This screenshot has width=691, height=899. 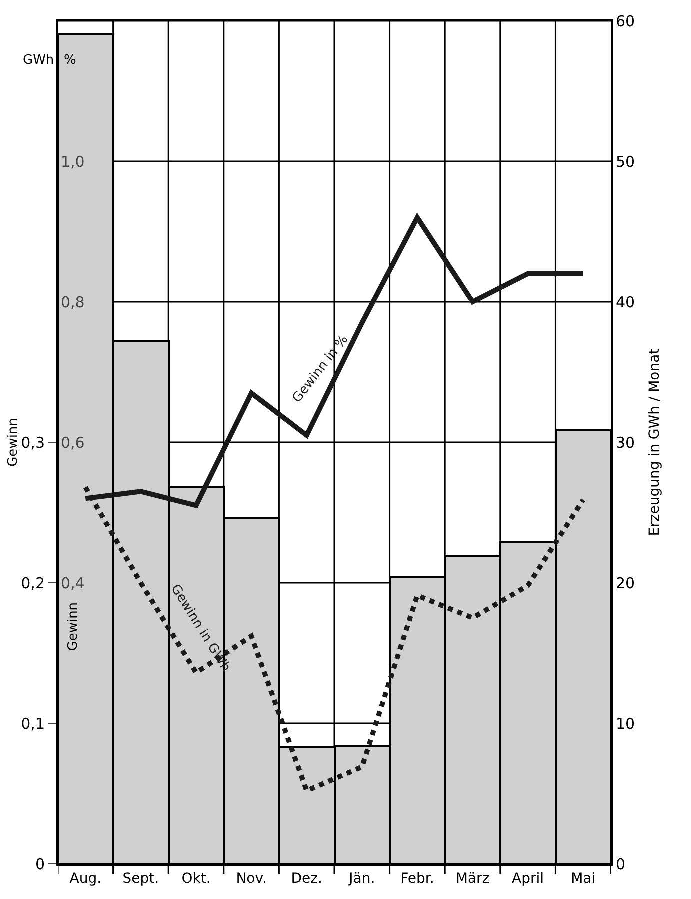 I want to click on y3-tick-label: 0,4, so click(x=73, y=583).